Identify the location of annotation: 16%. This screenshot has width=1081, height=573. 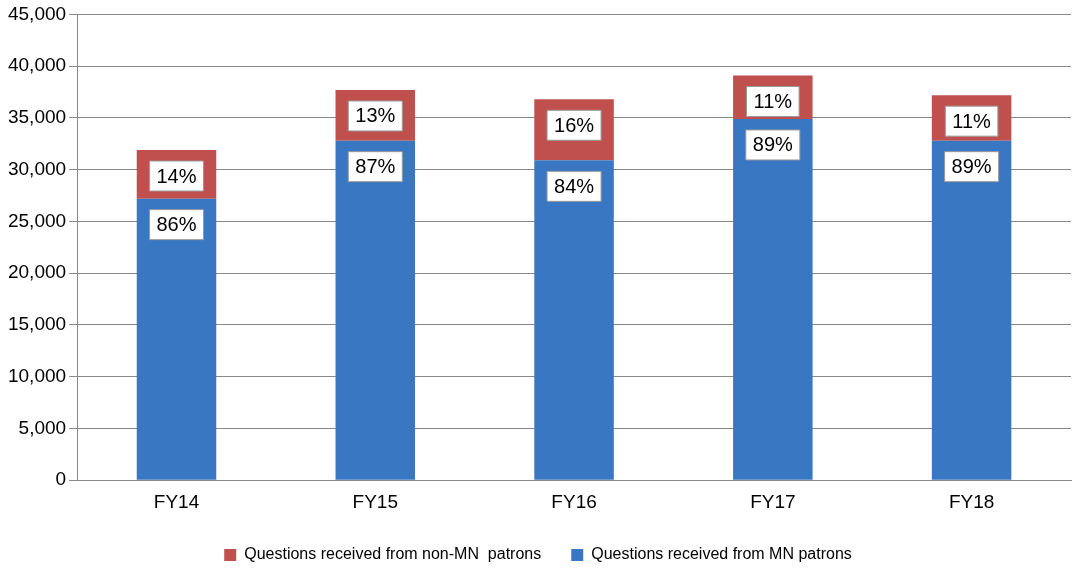
(574, 124).